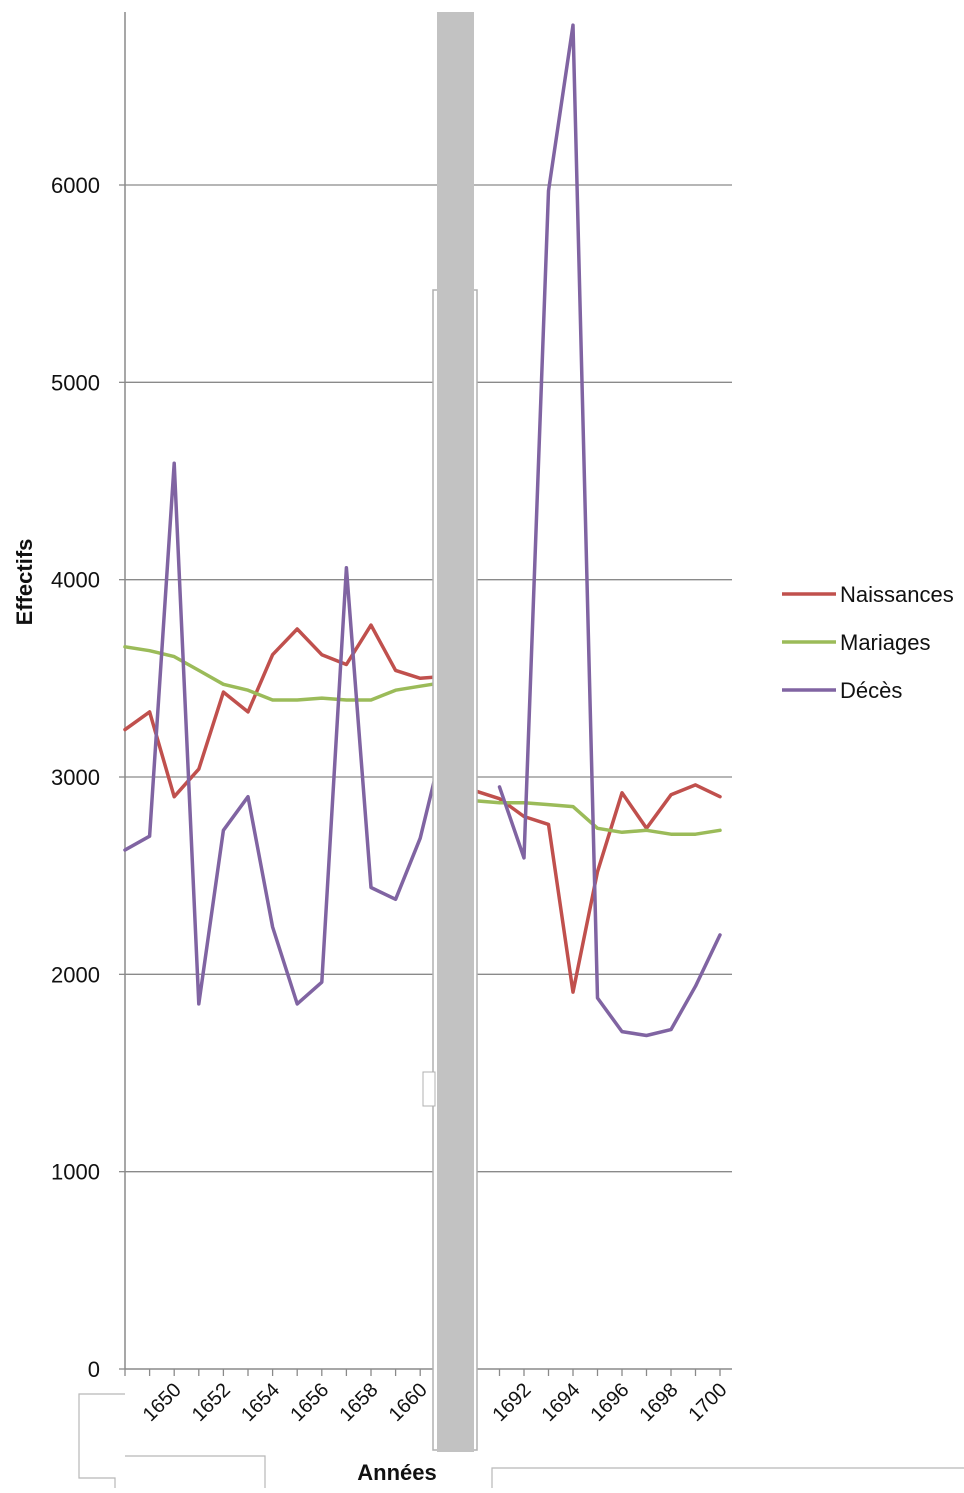  Describe the element at coordinates (75, 185) in the screenshot. I see `y-tick-label: 6000` at that location.